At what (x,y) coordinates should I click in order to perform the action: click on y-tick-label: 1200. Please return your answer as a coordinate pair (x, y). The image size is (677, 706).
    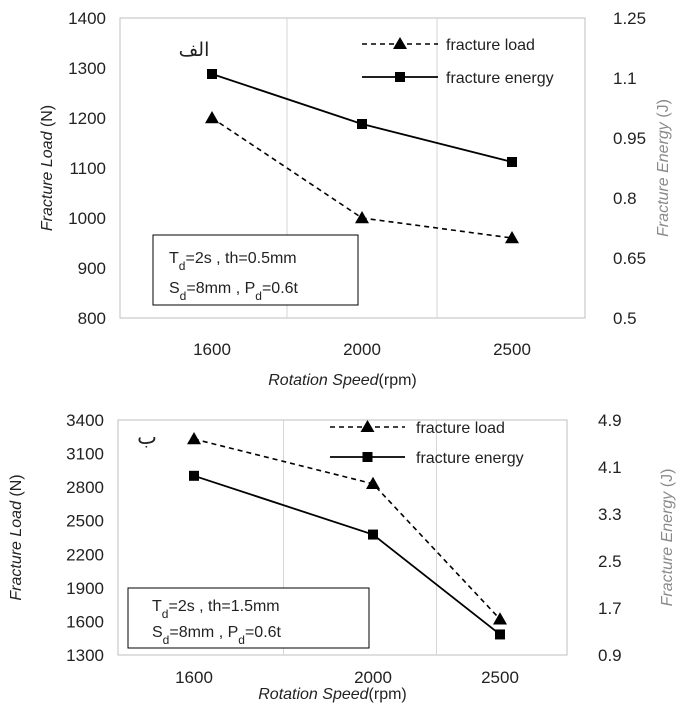
    Looking at the image, I should click on (87, 118).